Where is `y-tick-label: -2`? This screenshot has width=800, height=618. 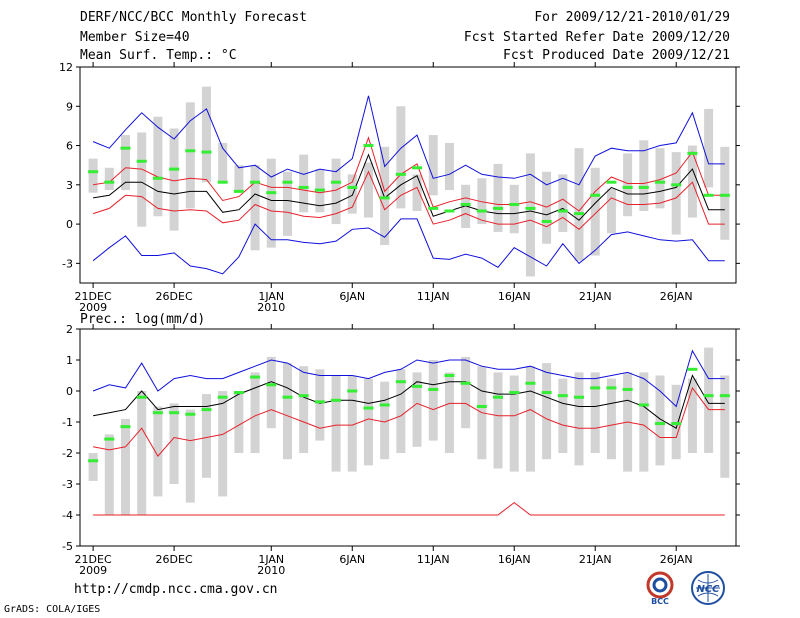 y-tick-label: -2 is located at coordinates (67, 453).